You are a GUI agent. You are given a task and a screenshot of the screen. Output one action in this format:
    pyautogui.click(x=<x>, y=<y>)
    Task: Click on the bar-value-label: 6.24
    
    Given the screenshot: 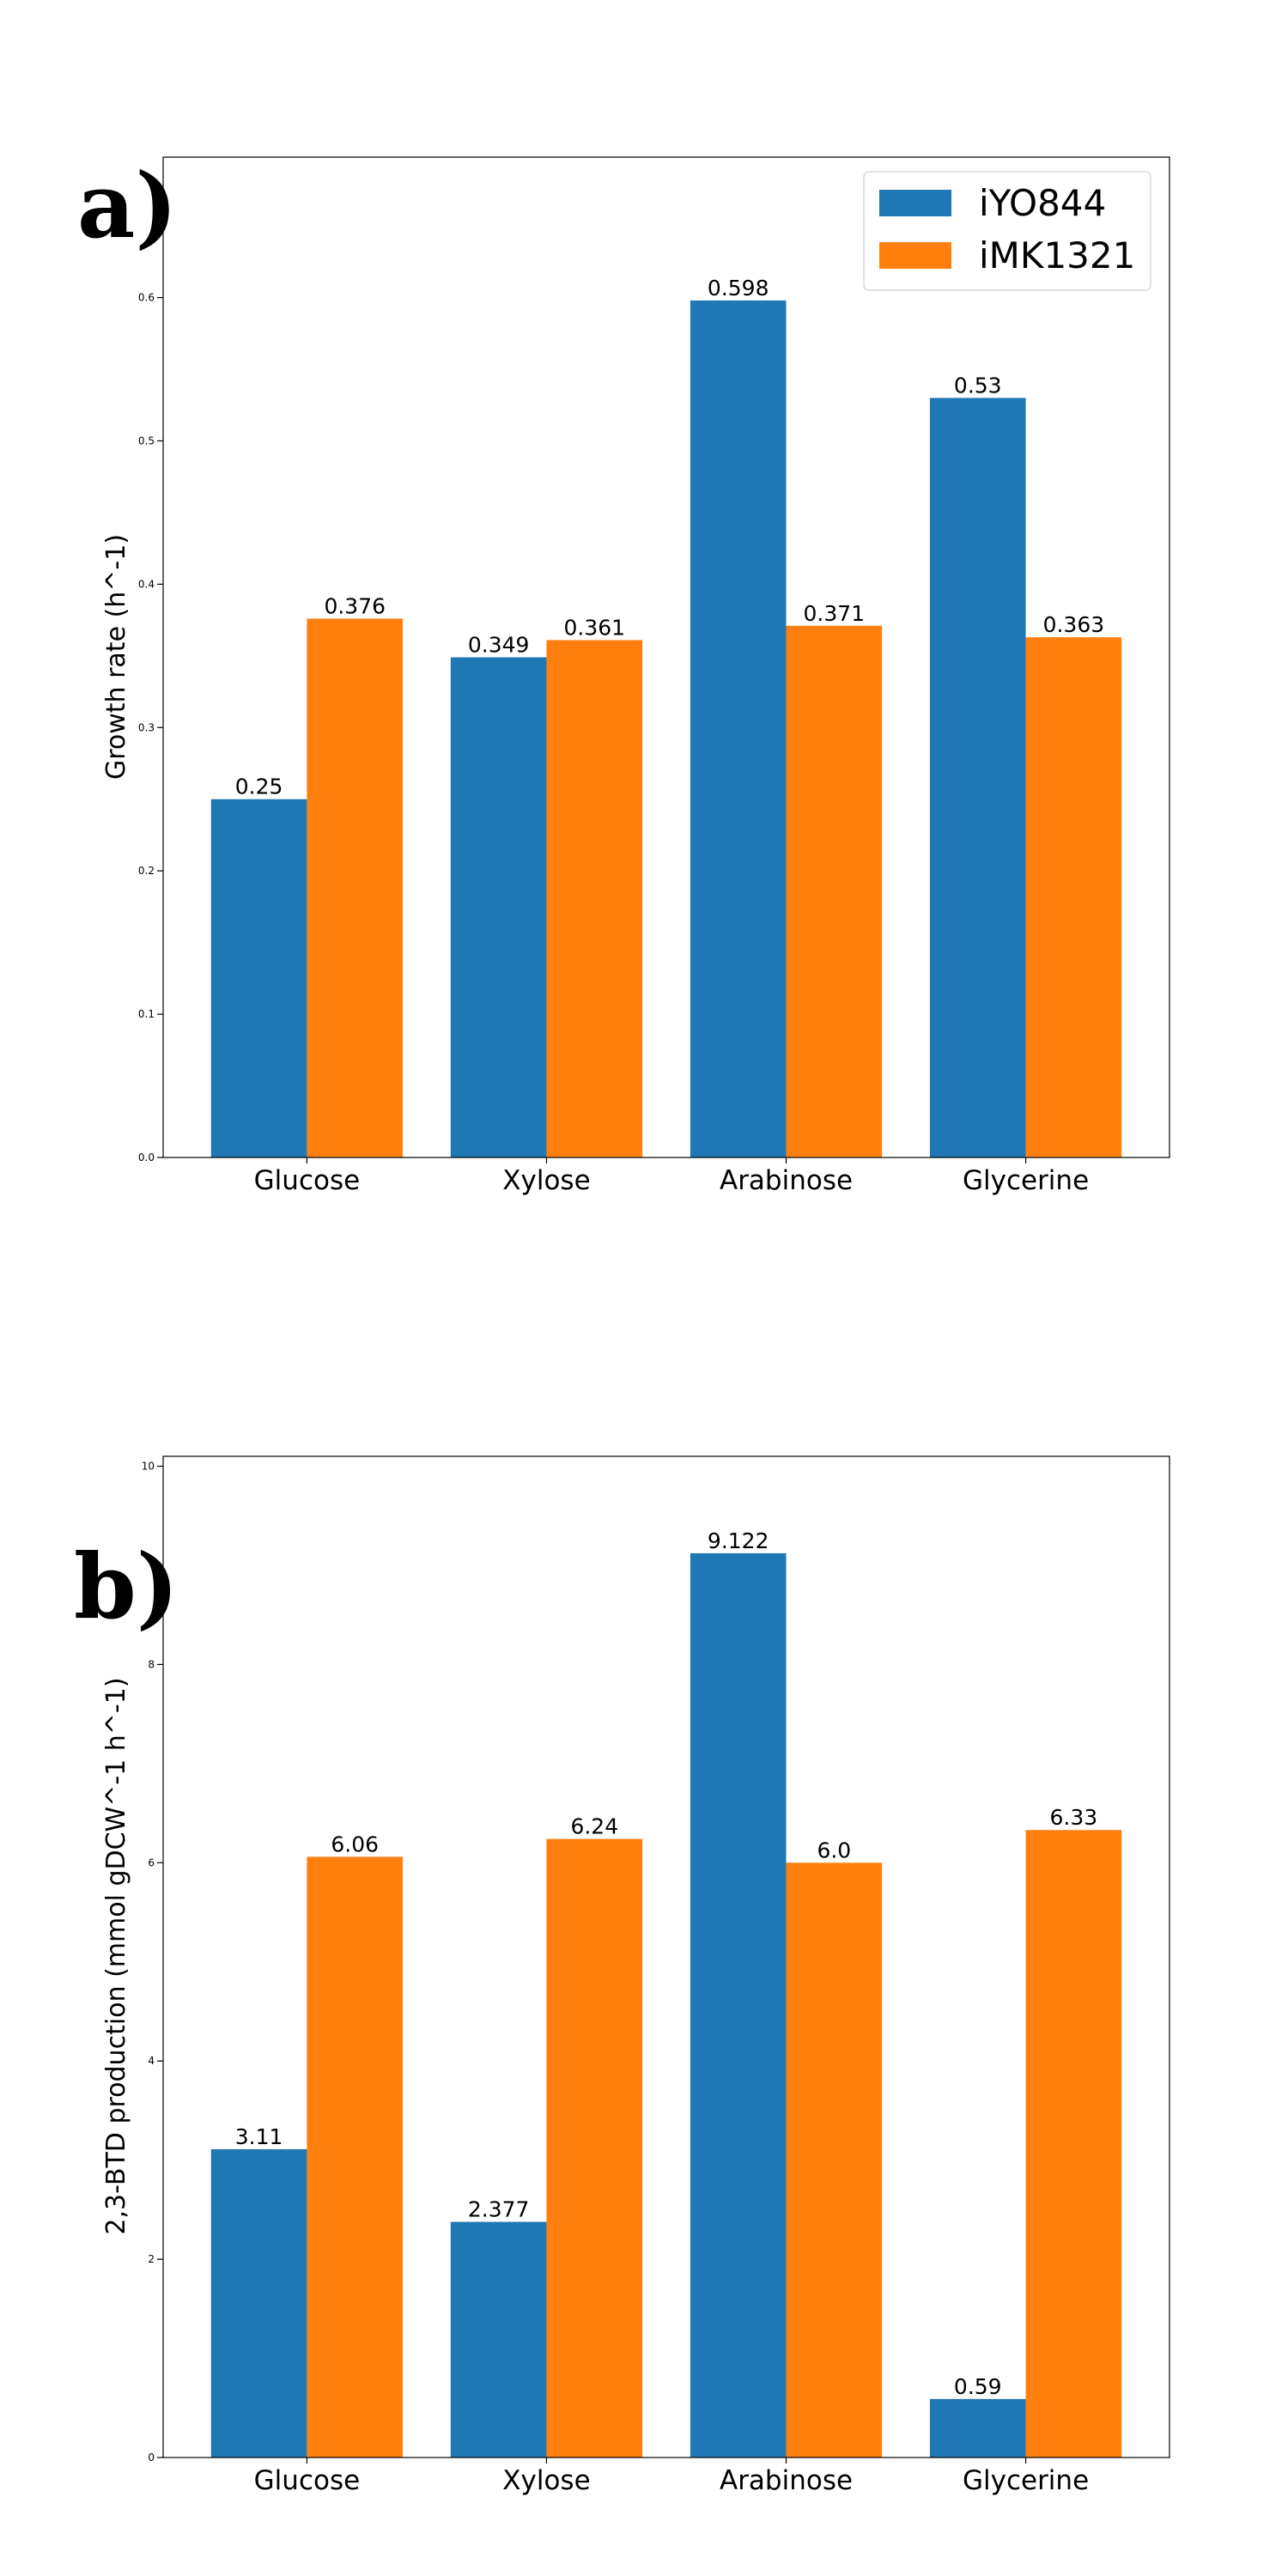 What is the action you would take?
    pyautogui.click(x=594, y=1827)
    